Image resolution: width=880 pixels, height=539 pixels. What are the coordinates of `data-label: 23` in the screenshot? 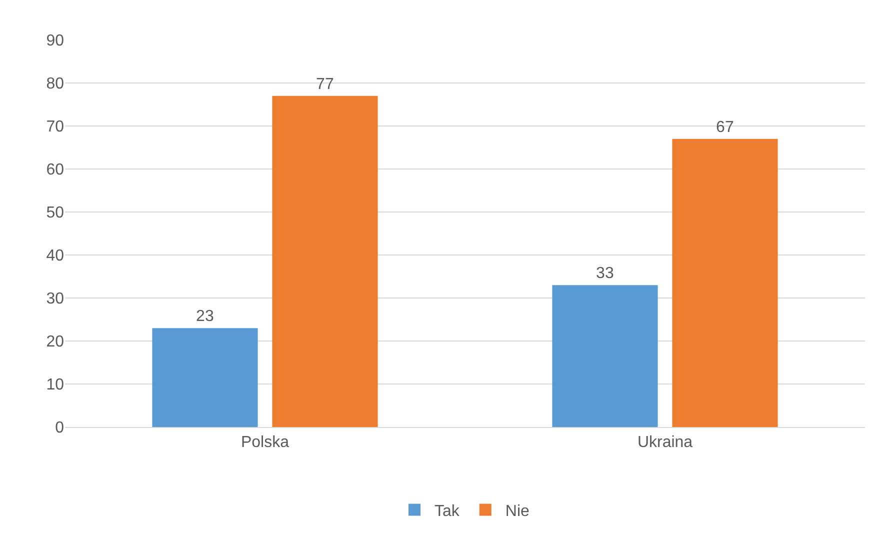 It's located at (205, 317).